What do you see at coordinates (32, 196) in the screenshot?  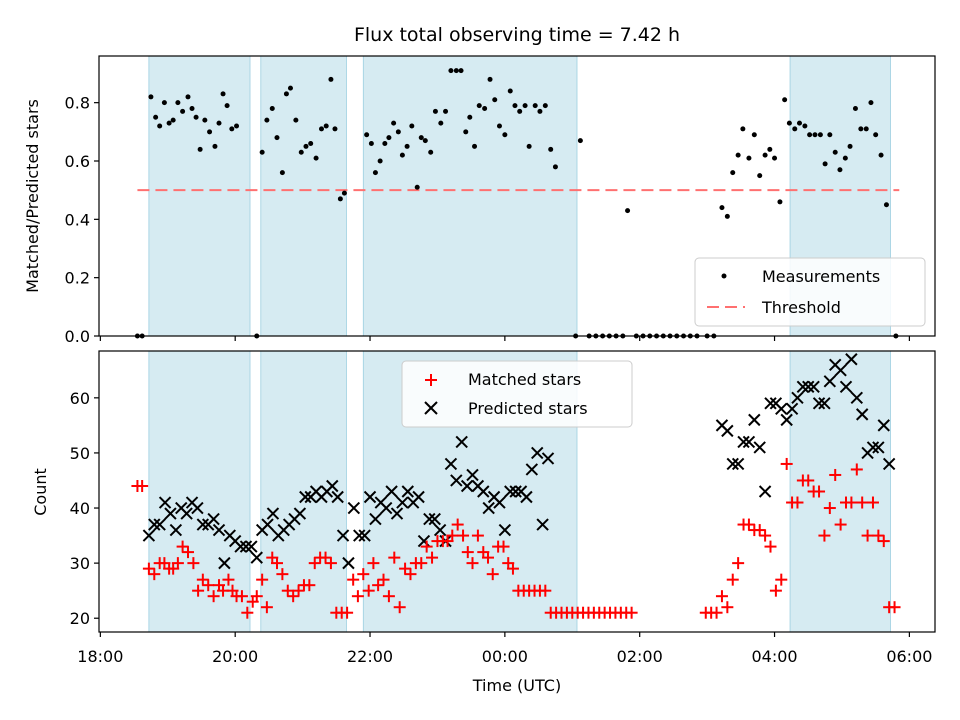 I see `top-y-axis-label: Matched/Predicted stars` at bounding box center [32, 196].